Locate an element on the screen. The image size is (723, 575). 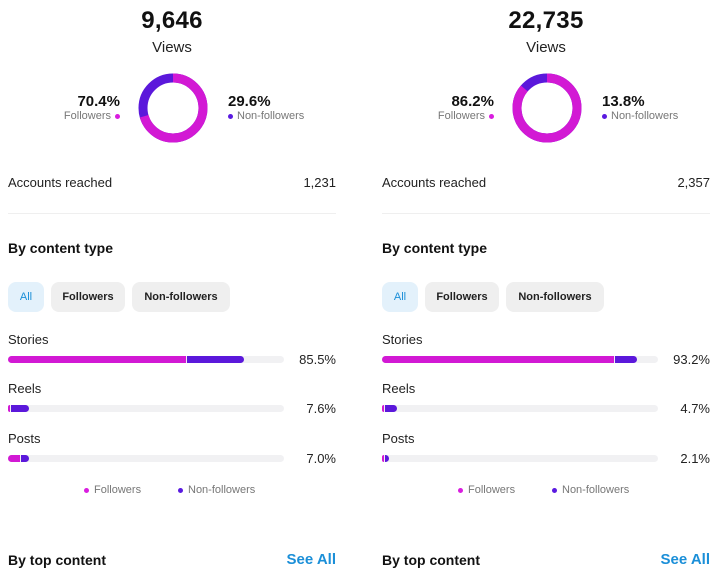
followers-percentage: 70.4% is located at coordinates (98, 101).